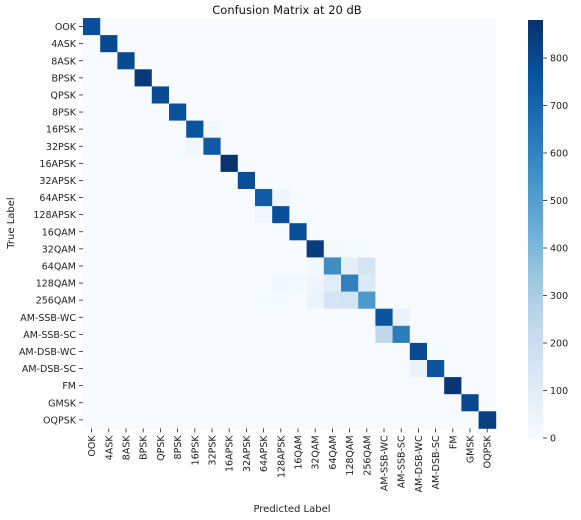 This screenshot has height=520, width=581. I want to click on colorbar-tick-label: 600, so click(559, 154).